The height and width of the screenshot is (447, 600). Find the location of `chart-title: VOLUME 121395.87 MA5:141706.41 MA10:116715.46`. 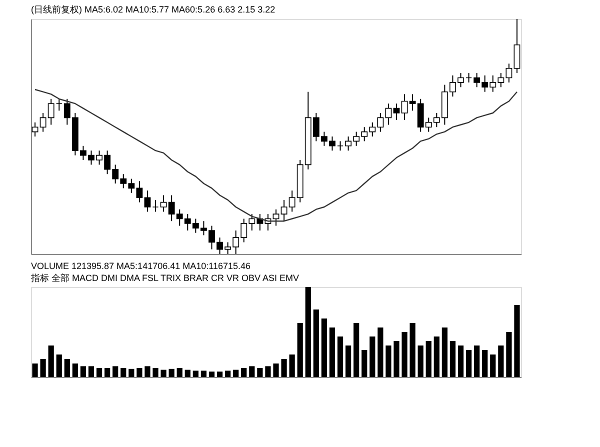

chart-title: VOLUME 121395.87 MA5:141706.41 MA10:116715.46 is located at coordinates (140, 266).